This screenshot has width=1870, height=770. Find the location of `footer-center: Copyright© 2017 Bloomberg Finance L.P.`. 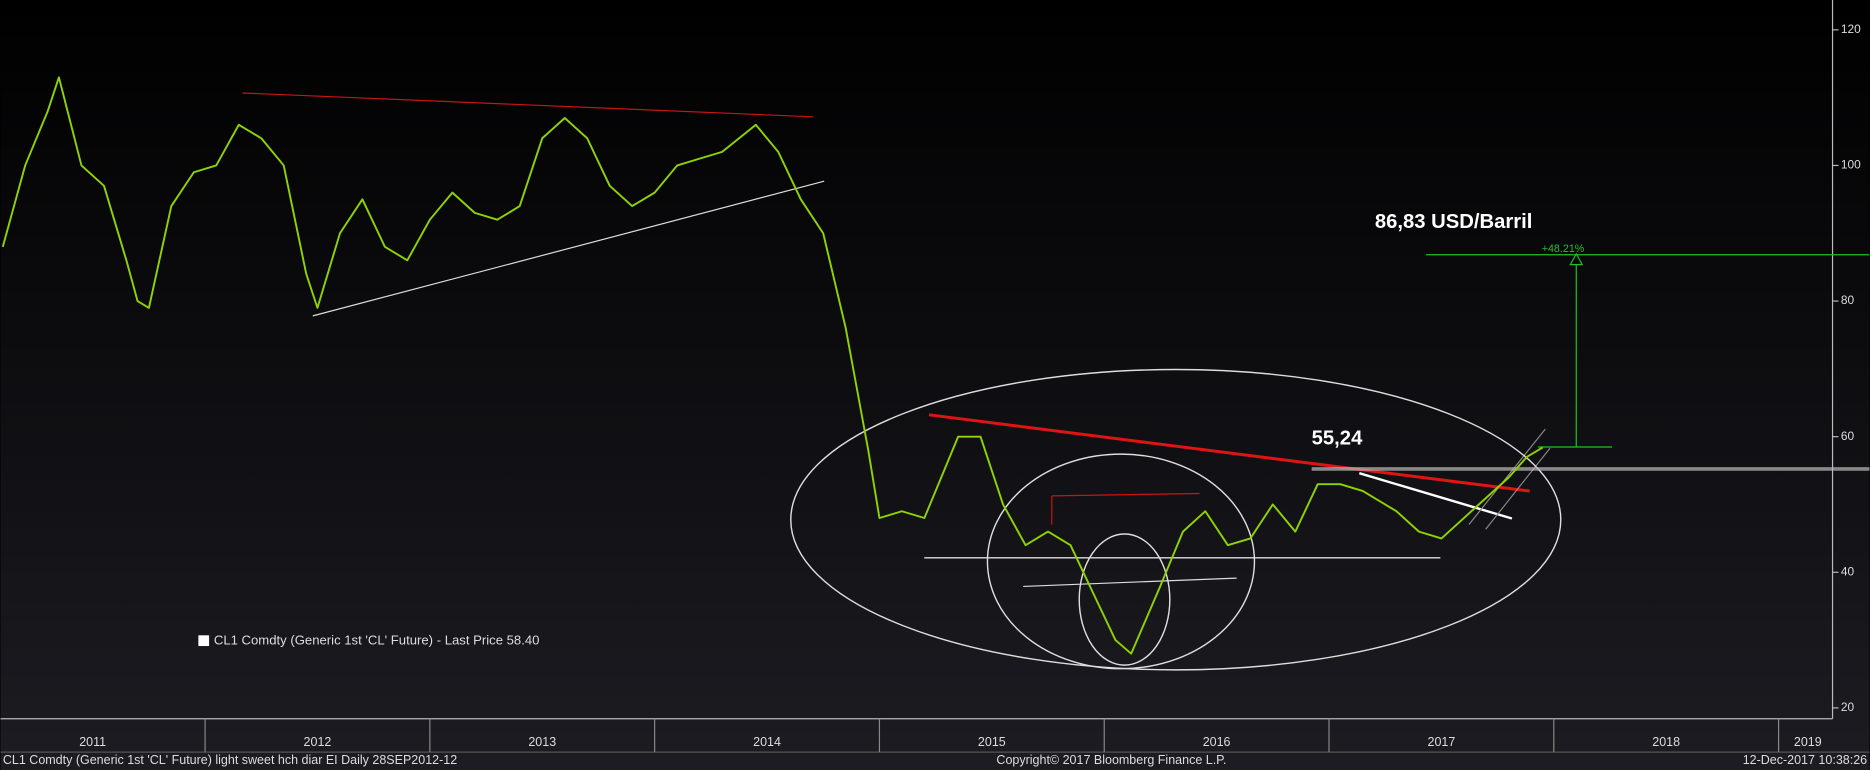

footer-center: Copyright© 2017 Bloomberg Finance L.P. is located at coordinates (1111, 760).